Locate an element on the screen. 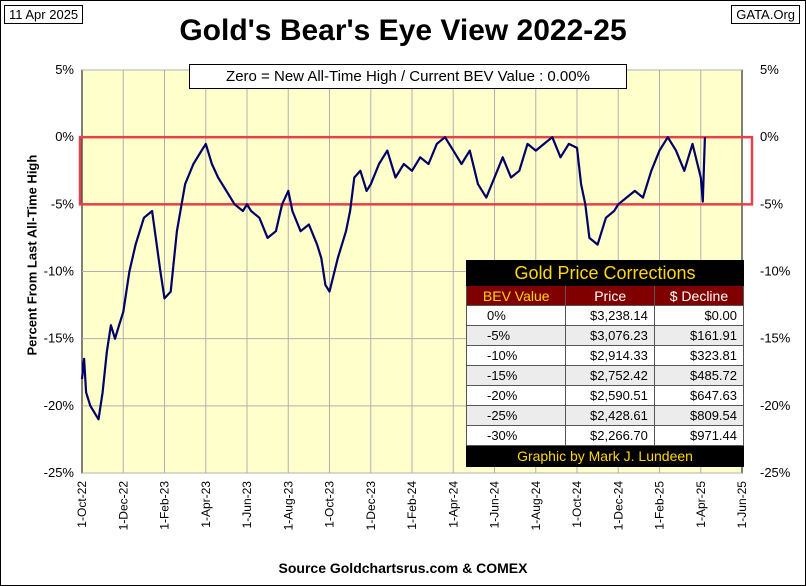 This screenshot has height=586, width=806. table-cell-decline: $647.63 is located at coordinates (699, 395).